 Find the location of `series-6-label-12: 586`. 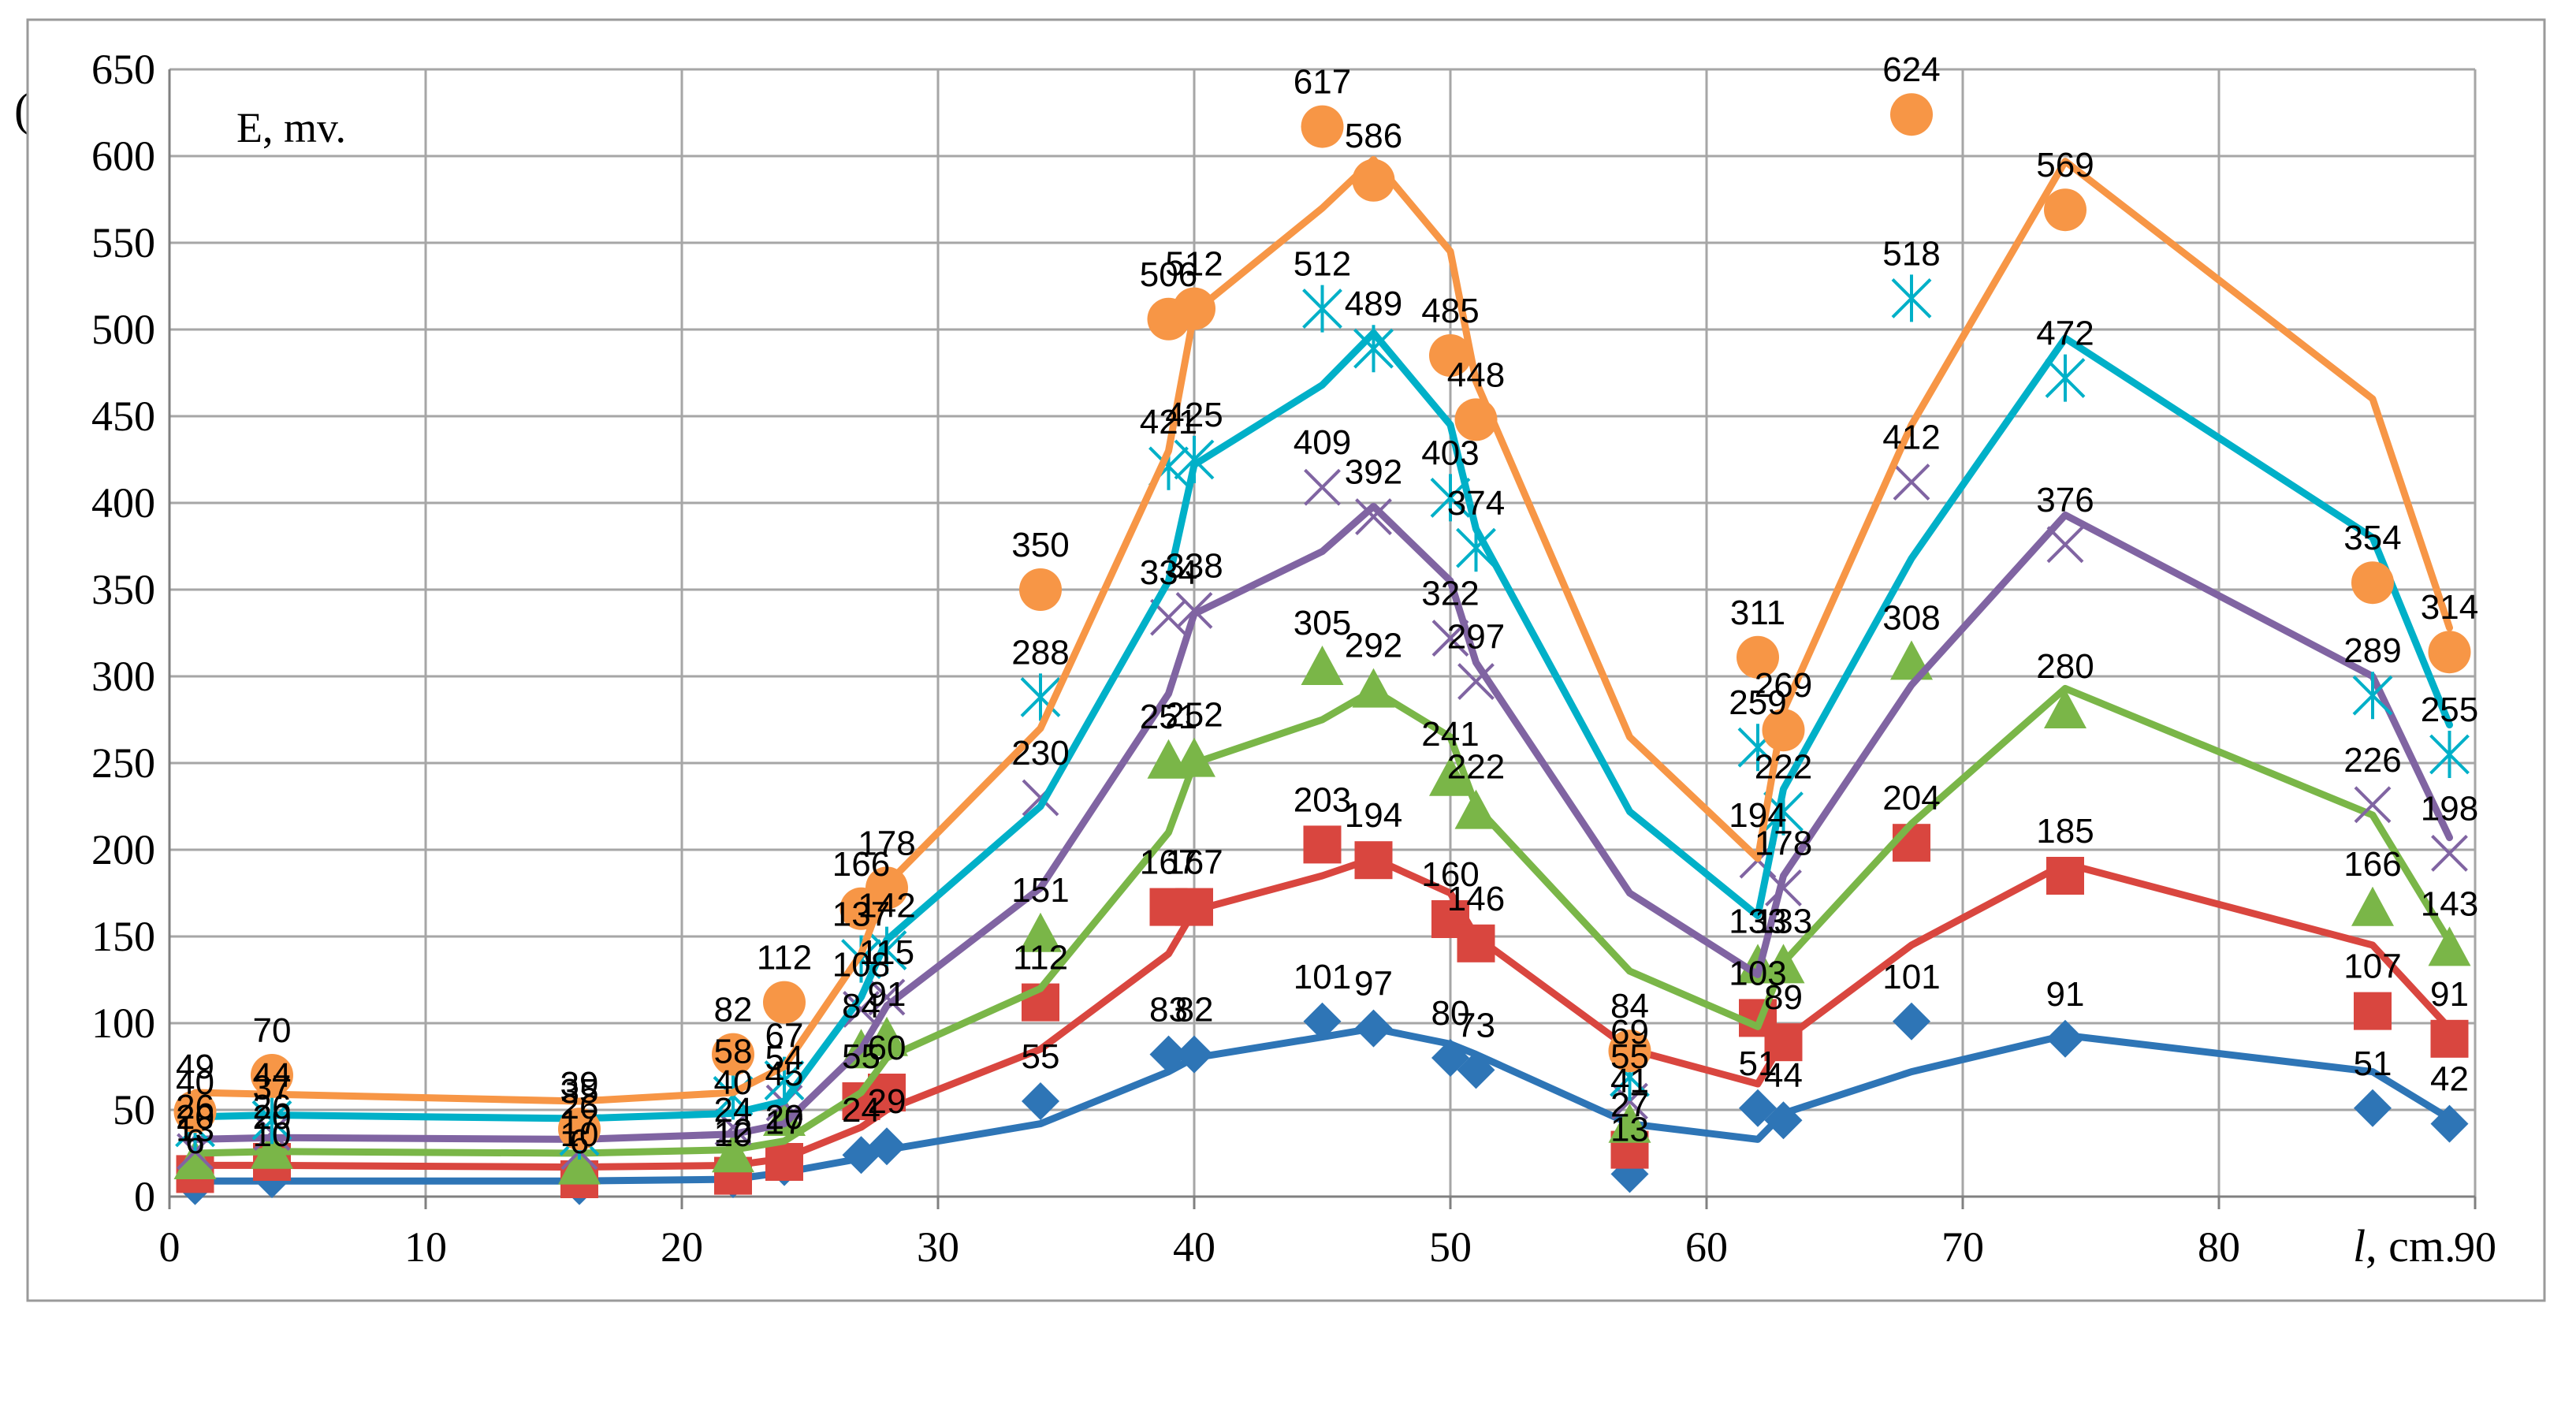

series-6-label-12: 586 is located at coordinates (1373, 136).